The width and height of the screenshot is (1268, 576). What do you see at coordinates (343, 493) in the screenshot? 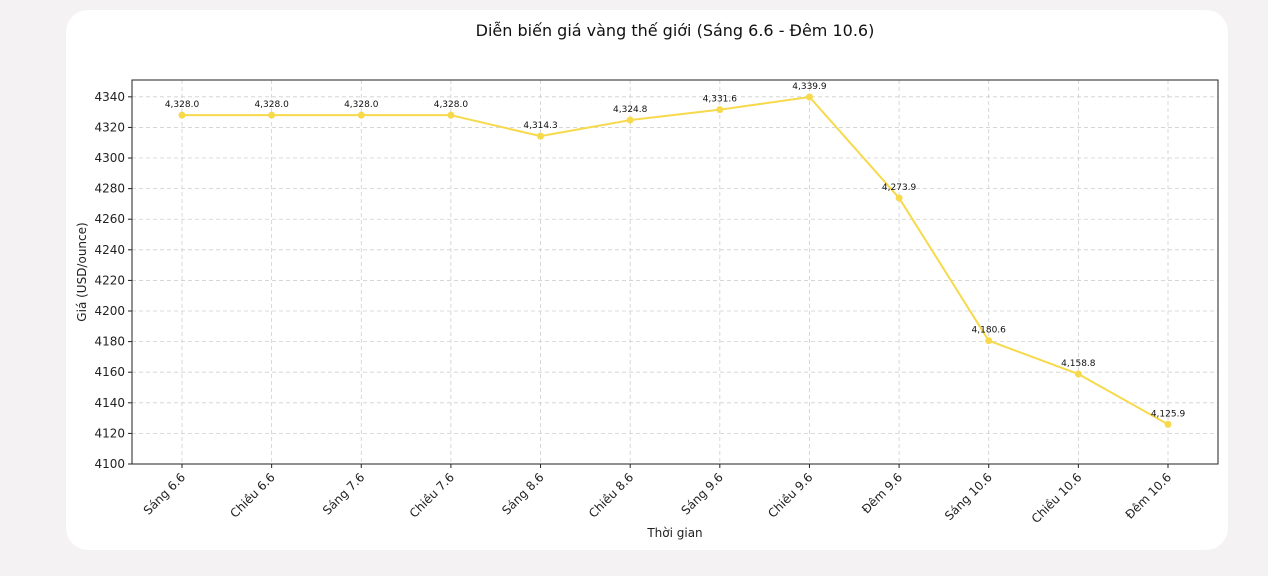
I see `x-tick-label: Sáng 7.6` at bounding box center [343, 493].